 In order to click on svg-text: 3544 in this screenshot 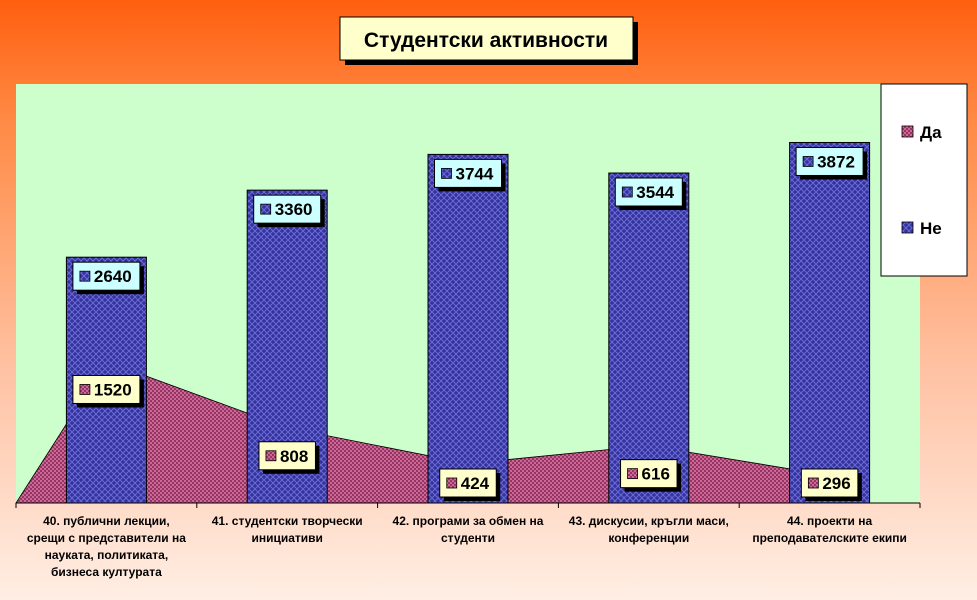, I will do `click(655, 192)`.